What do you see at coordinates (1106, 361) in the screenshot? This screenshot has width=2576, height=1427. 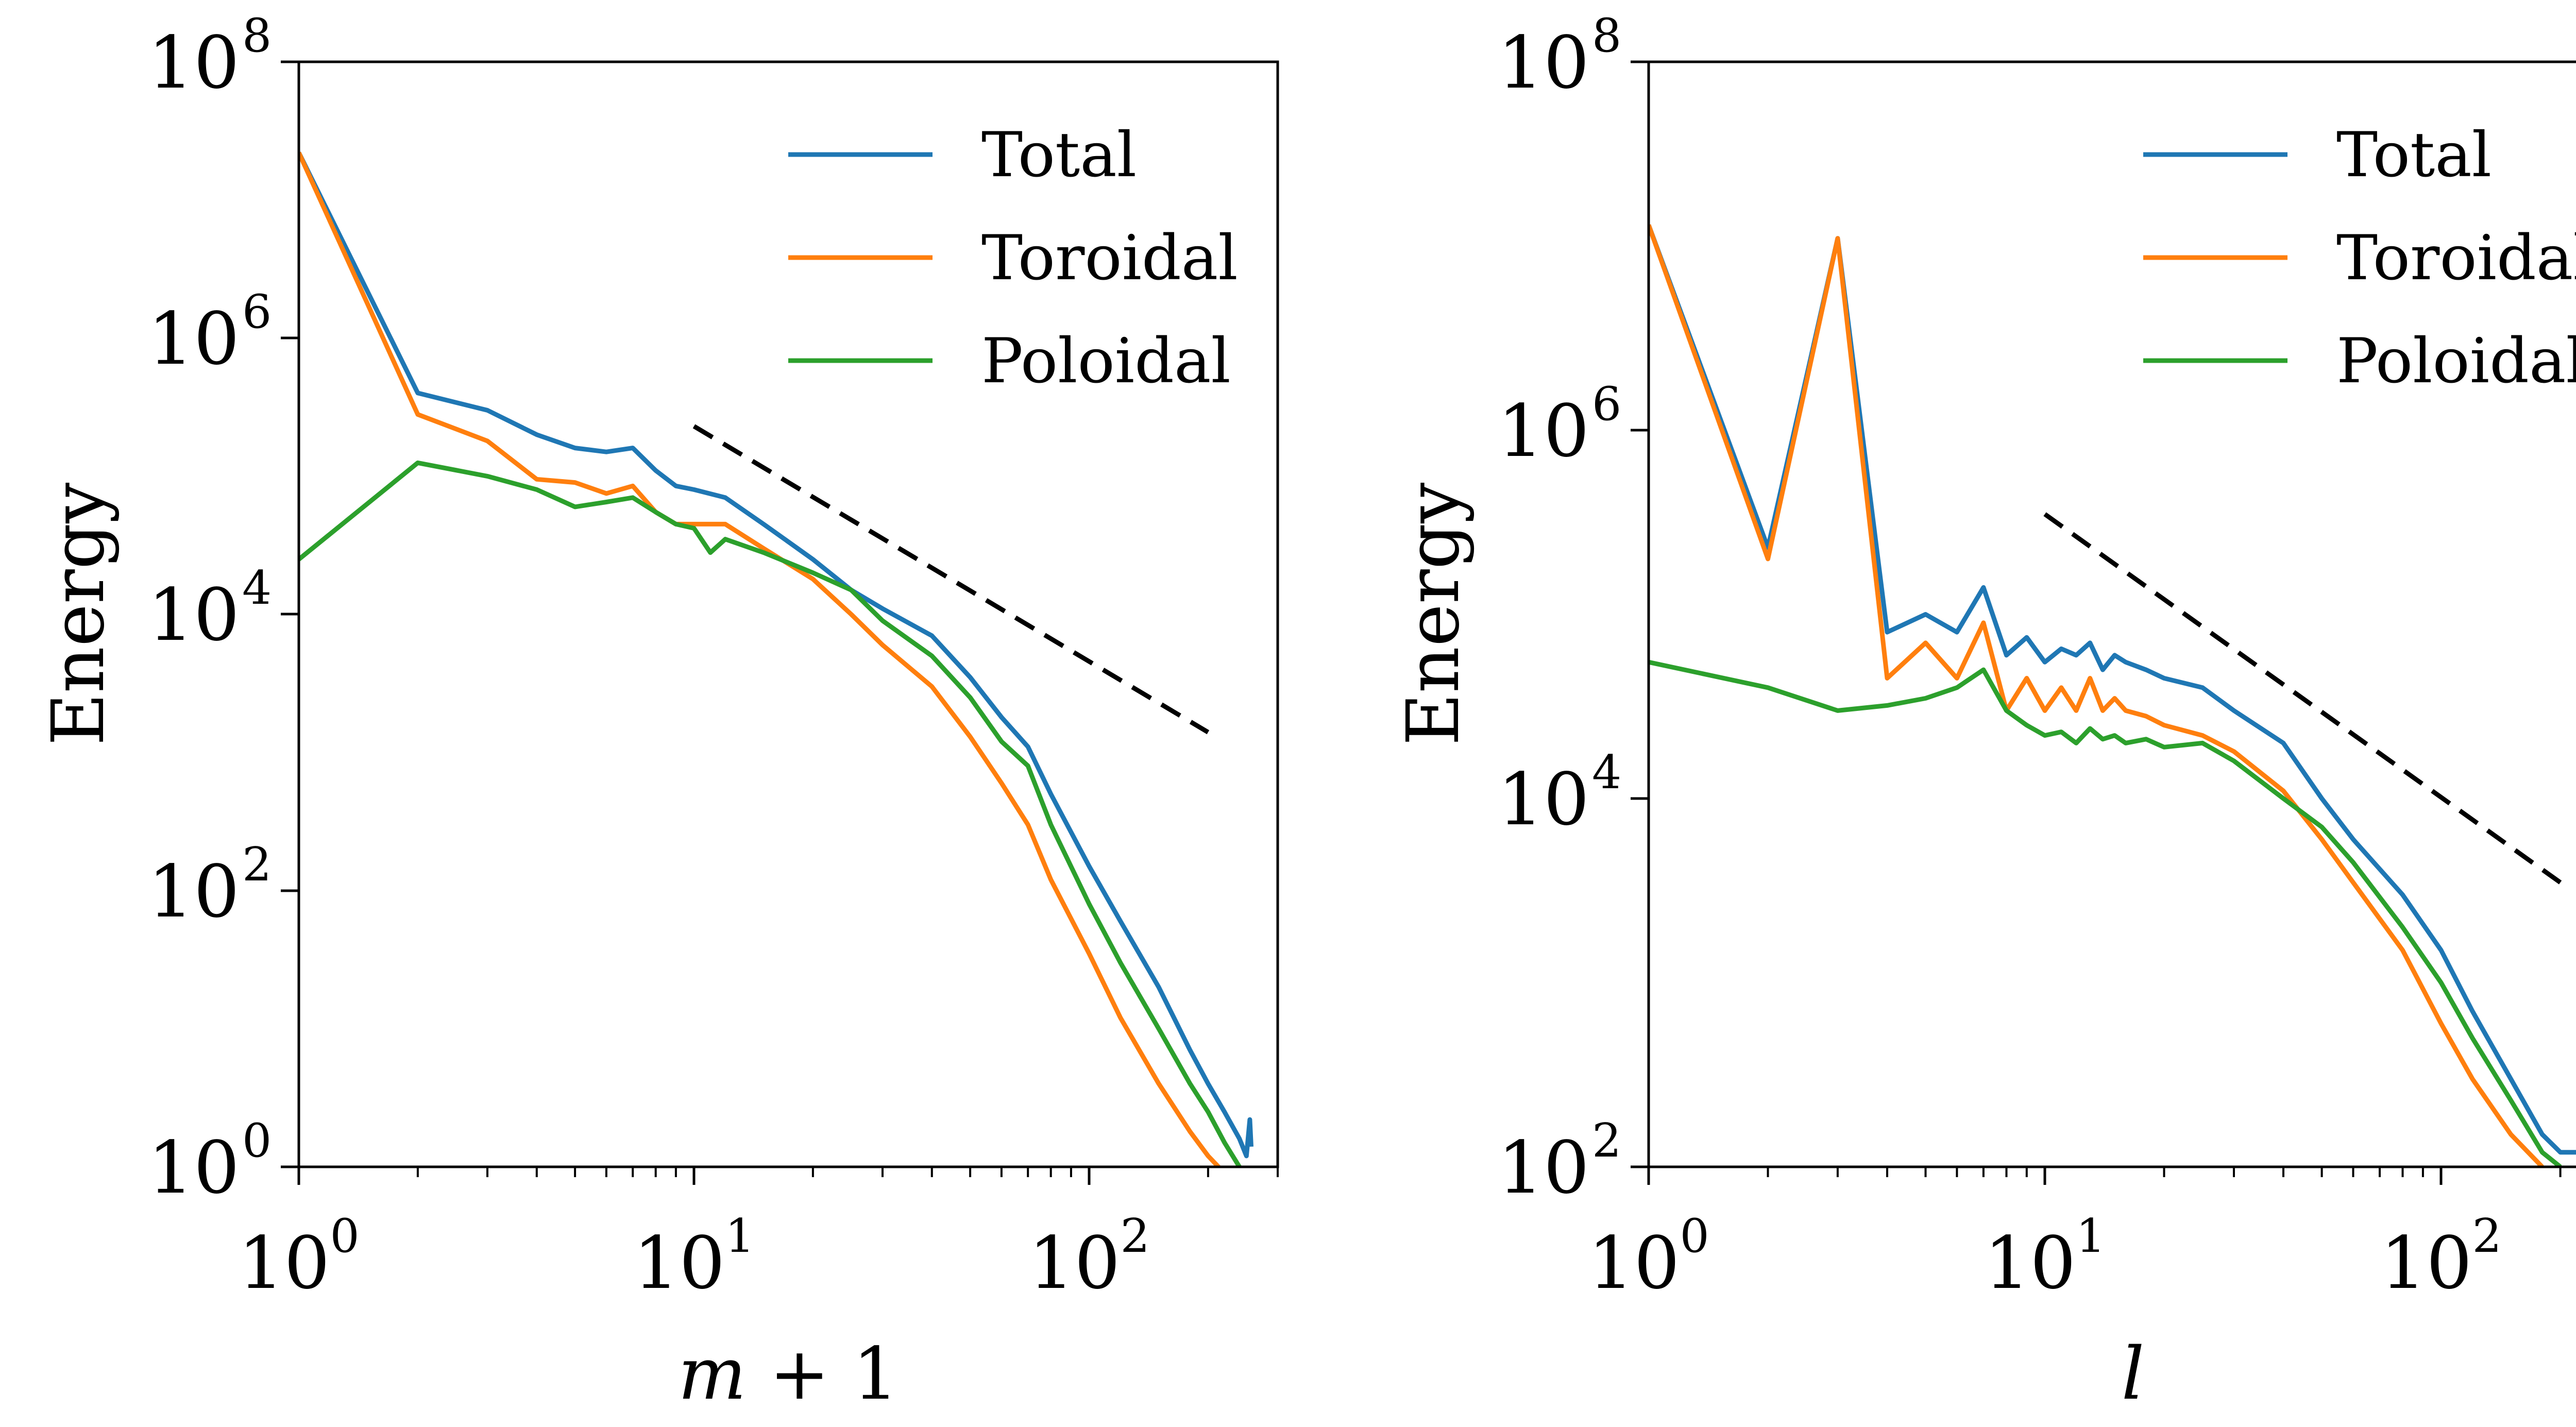 I see `legend-label-poloidal-left: Poloidal` at bounding box center [1106, 361].